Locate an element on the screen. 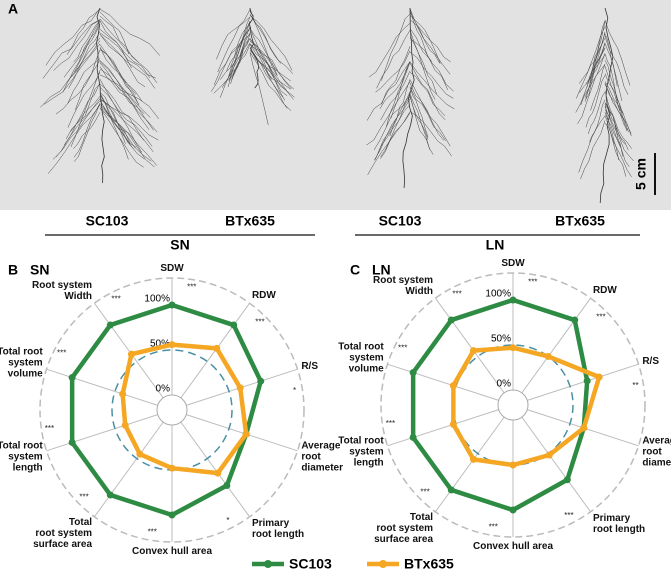 This screenshot has width=671, height=573. group-label: SN is located at coordinates (179, 245).